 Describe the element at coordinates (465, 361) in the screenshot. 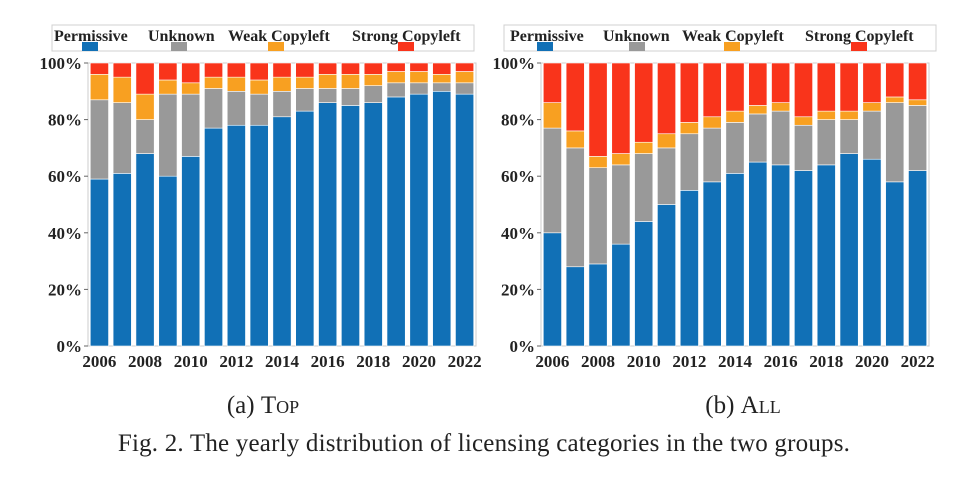

I see `x-tick-label: 2022` at that location.